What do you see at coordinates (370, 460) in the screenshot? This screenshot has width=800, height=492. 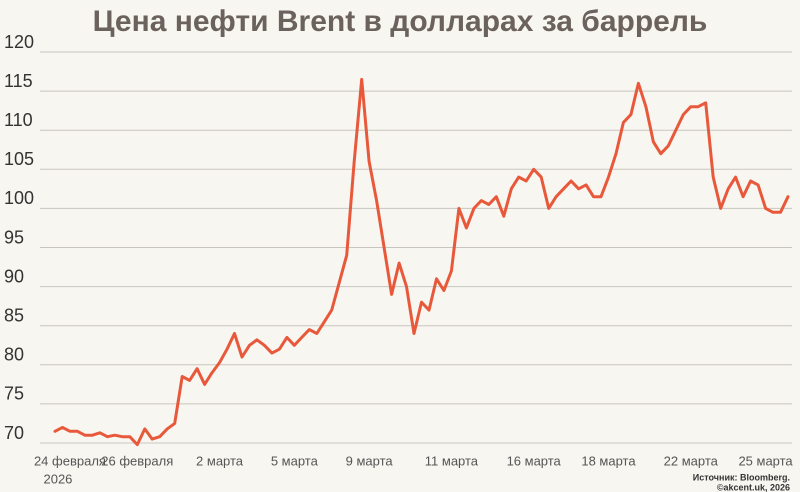 I see `x-tick-label: 9 марта` at bounding box center [370, 460].